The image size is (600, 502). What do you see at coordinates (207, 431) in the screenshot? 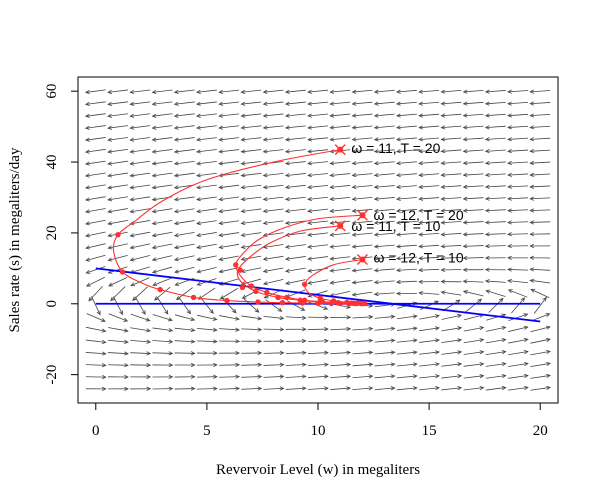
I see `x-tick-label: 5` at bounding box center [207, 431].